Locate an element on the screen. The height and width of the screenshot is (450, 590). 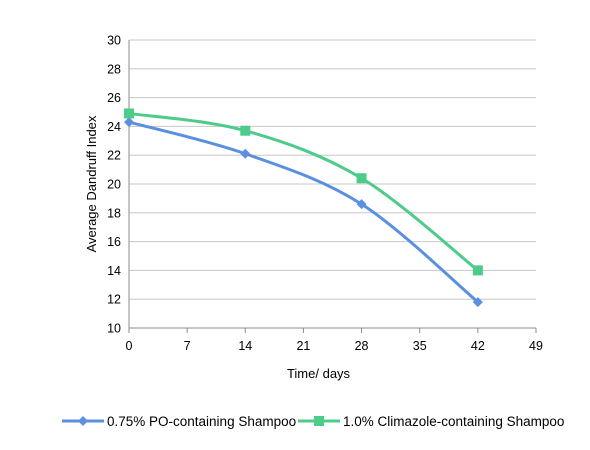
y-tick-label: 18 is located at coordinates (114, 213).